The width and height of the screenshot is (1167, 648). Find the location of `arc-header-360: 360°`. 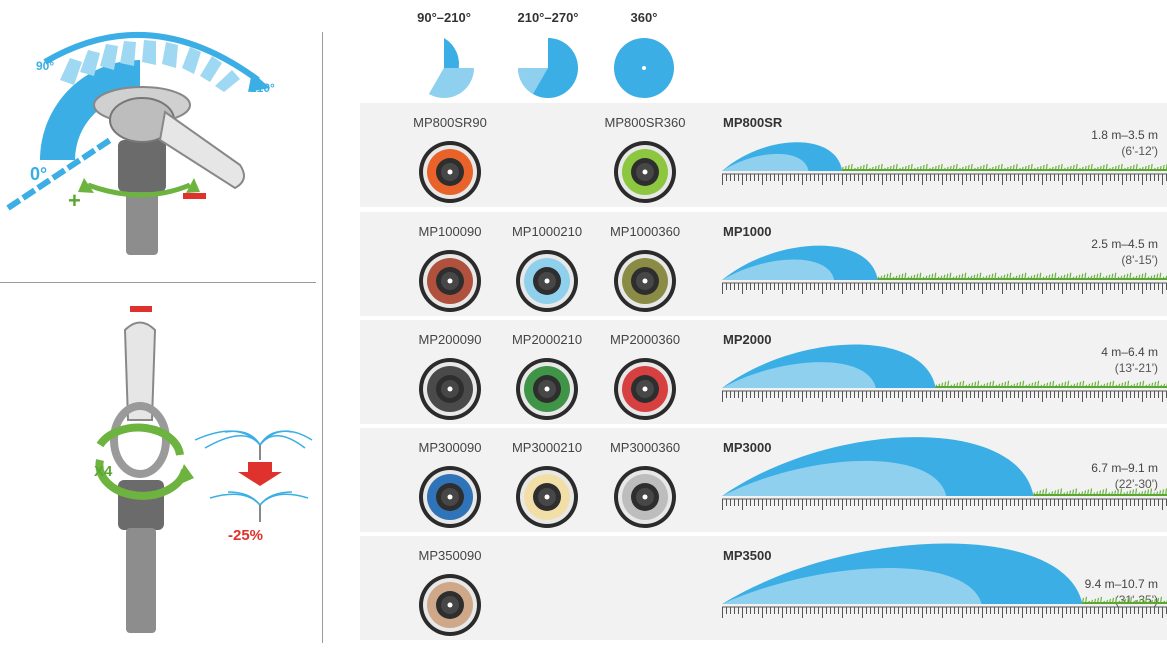

arc-header-360: 360° is located at coordinates (644, 50).